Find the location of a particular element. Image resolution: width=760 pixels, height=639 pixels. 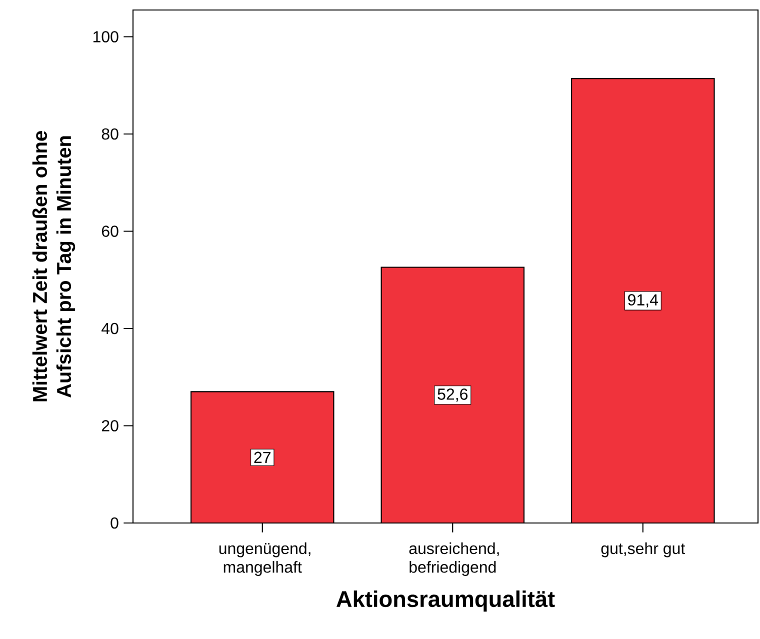

x-tick-label: gut,sehr gut is located at coordinates (643, 550).